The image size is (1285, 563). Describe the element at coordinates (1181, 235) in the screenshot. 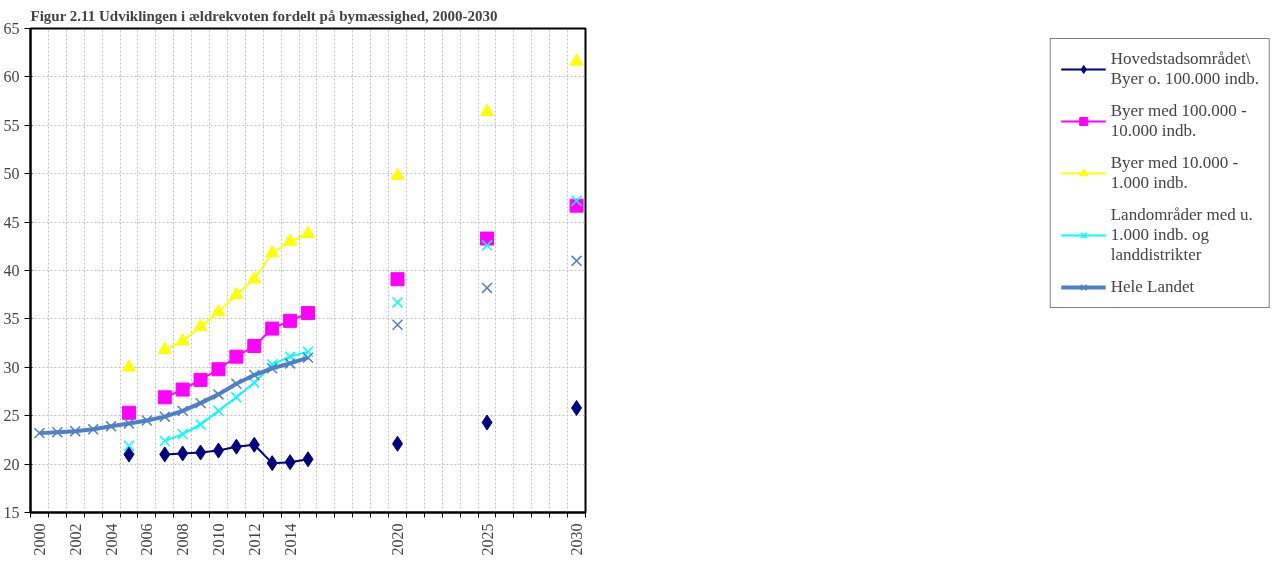

I see `legend-label: Landområder med u. 1.000 indb. og landdistrikter` at that location.